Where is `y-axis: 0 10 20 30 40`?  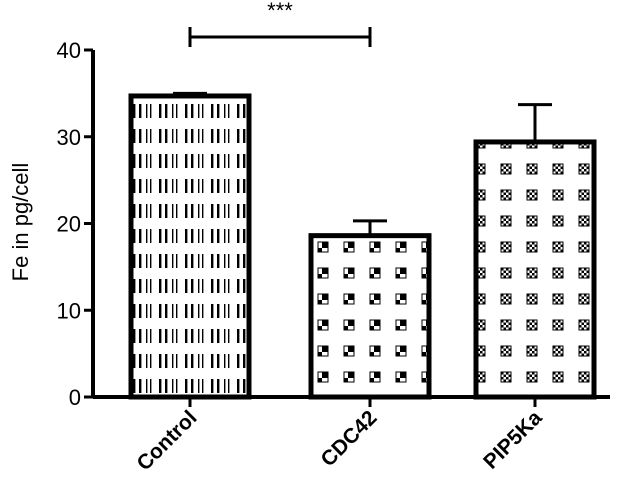
y-axis: 0 10 20 30 40 is located at coordinates (76, 224).